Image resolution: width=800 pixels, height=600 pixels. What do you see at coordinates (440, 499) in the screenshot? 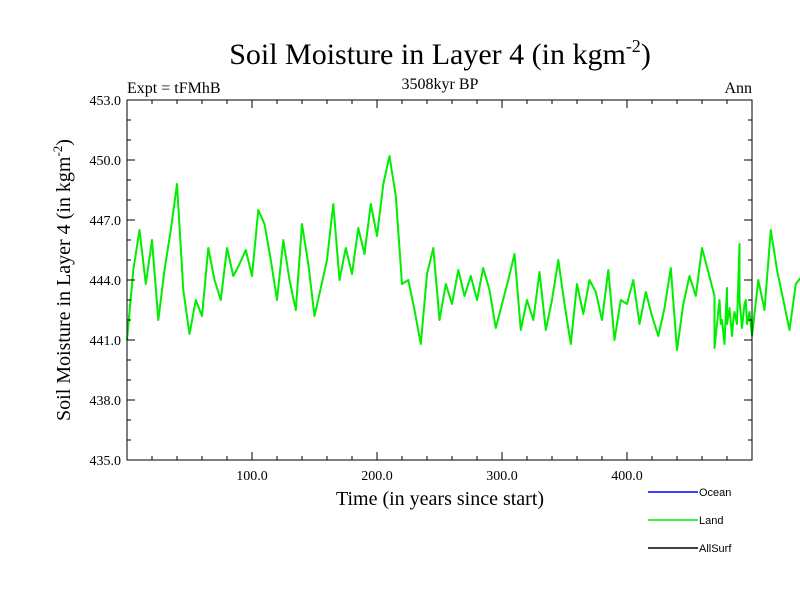
I see `x-axis-label: Time (in years since start)` at bounding box center [440, 499].